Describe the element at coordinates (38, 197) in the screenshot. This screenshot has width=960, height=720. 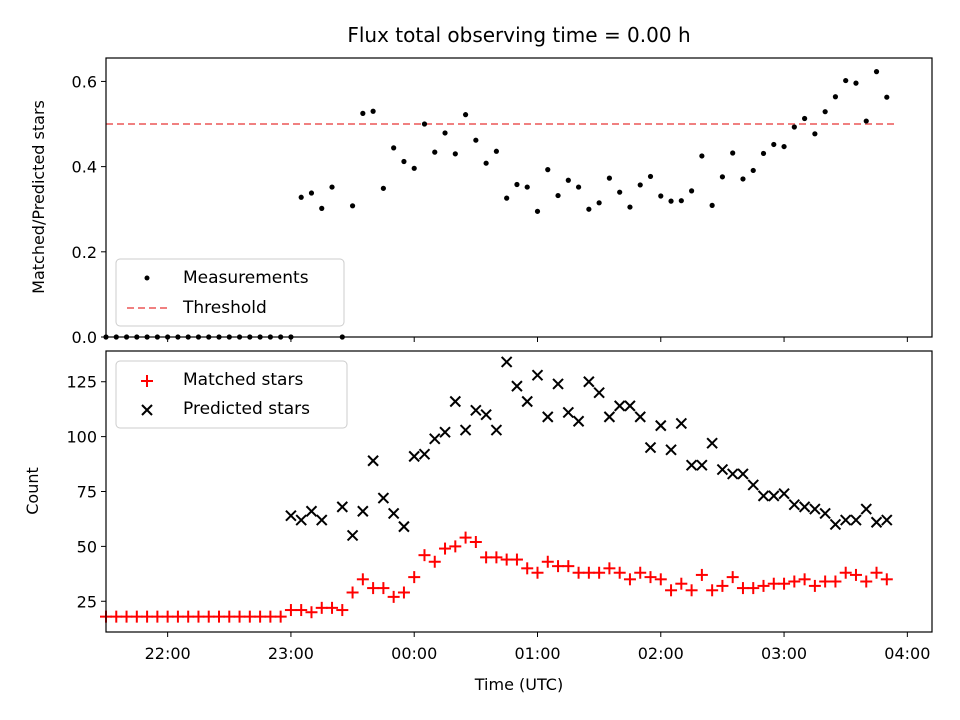
I see `top-y-axis-label: Matched/Predicted stars` at that location.